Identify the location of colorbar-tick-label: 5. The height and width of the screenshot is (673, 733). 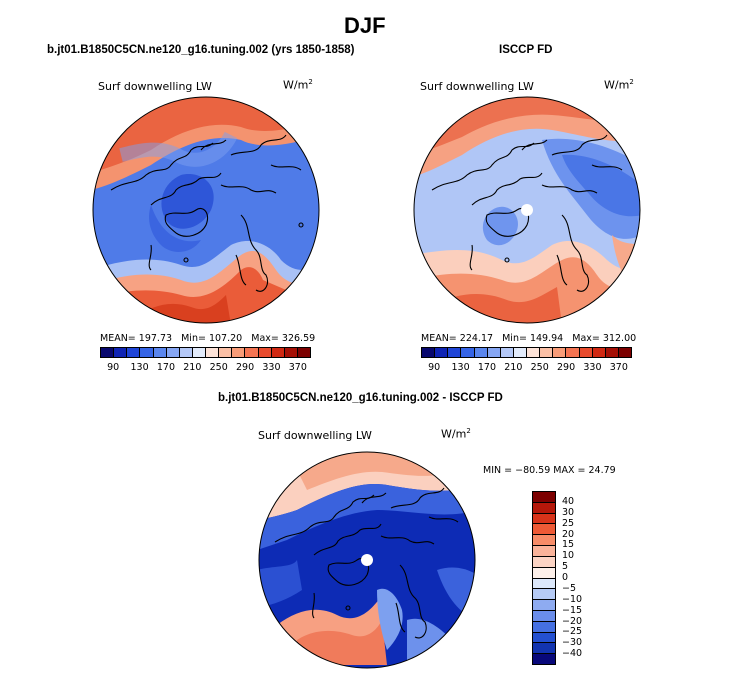
(565, 567).